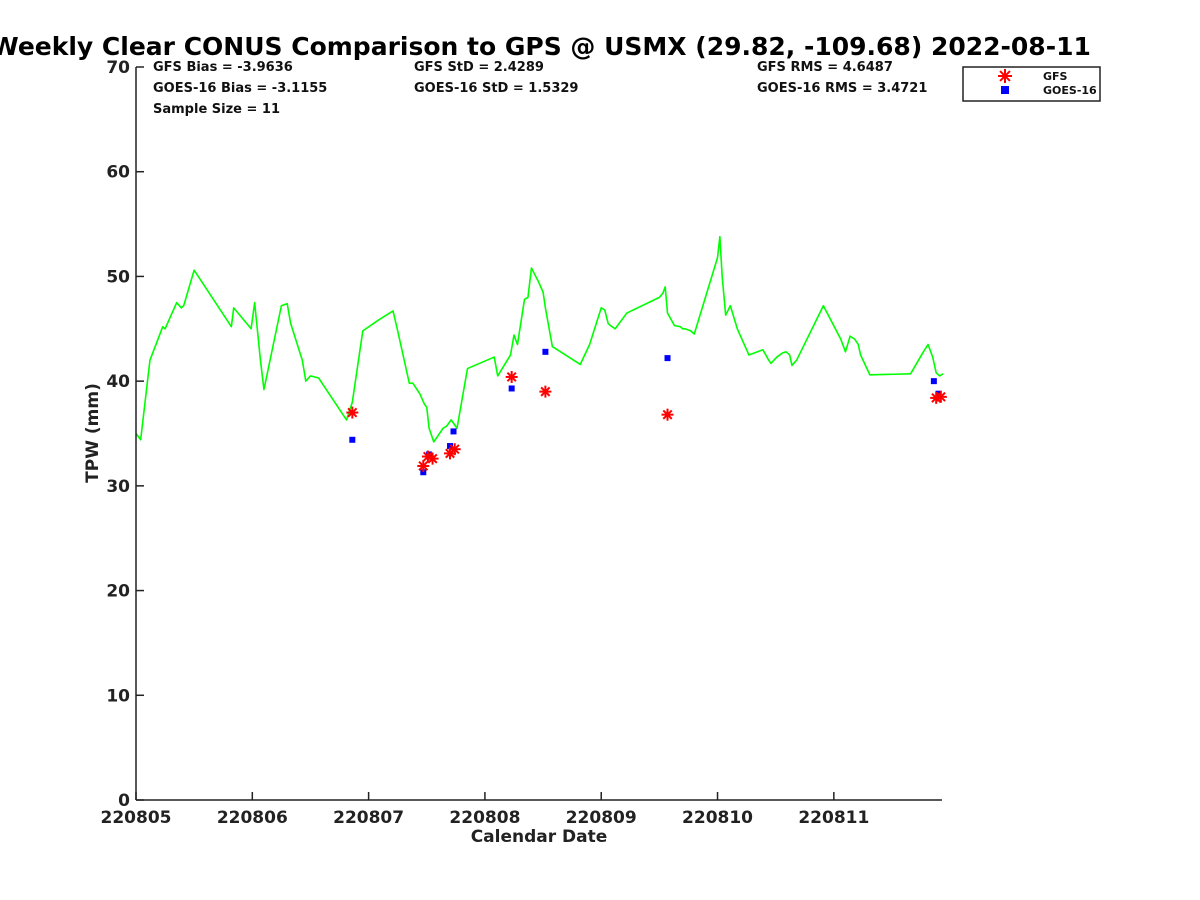 The height and width of the screenshot is (900, 1200). I want to click on stat-text: GFS Bias = -3.9636, so click(223, 67).